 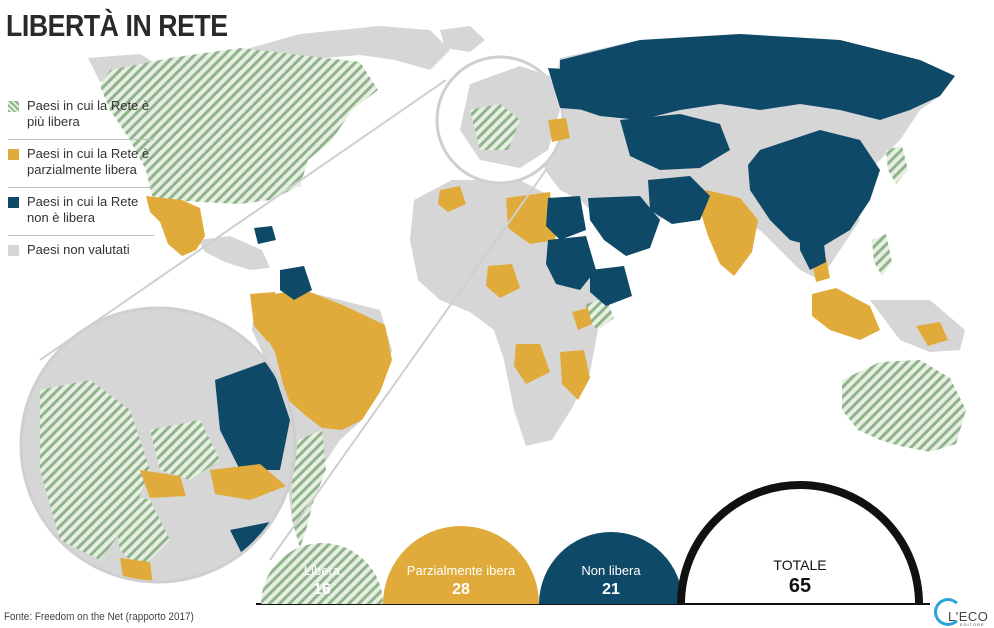 What do you see at coordinates (175, 226) in the screenshot?
I see `mexico` at bounding box center [175, 226].